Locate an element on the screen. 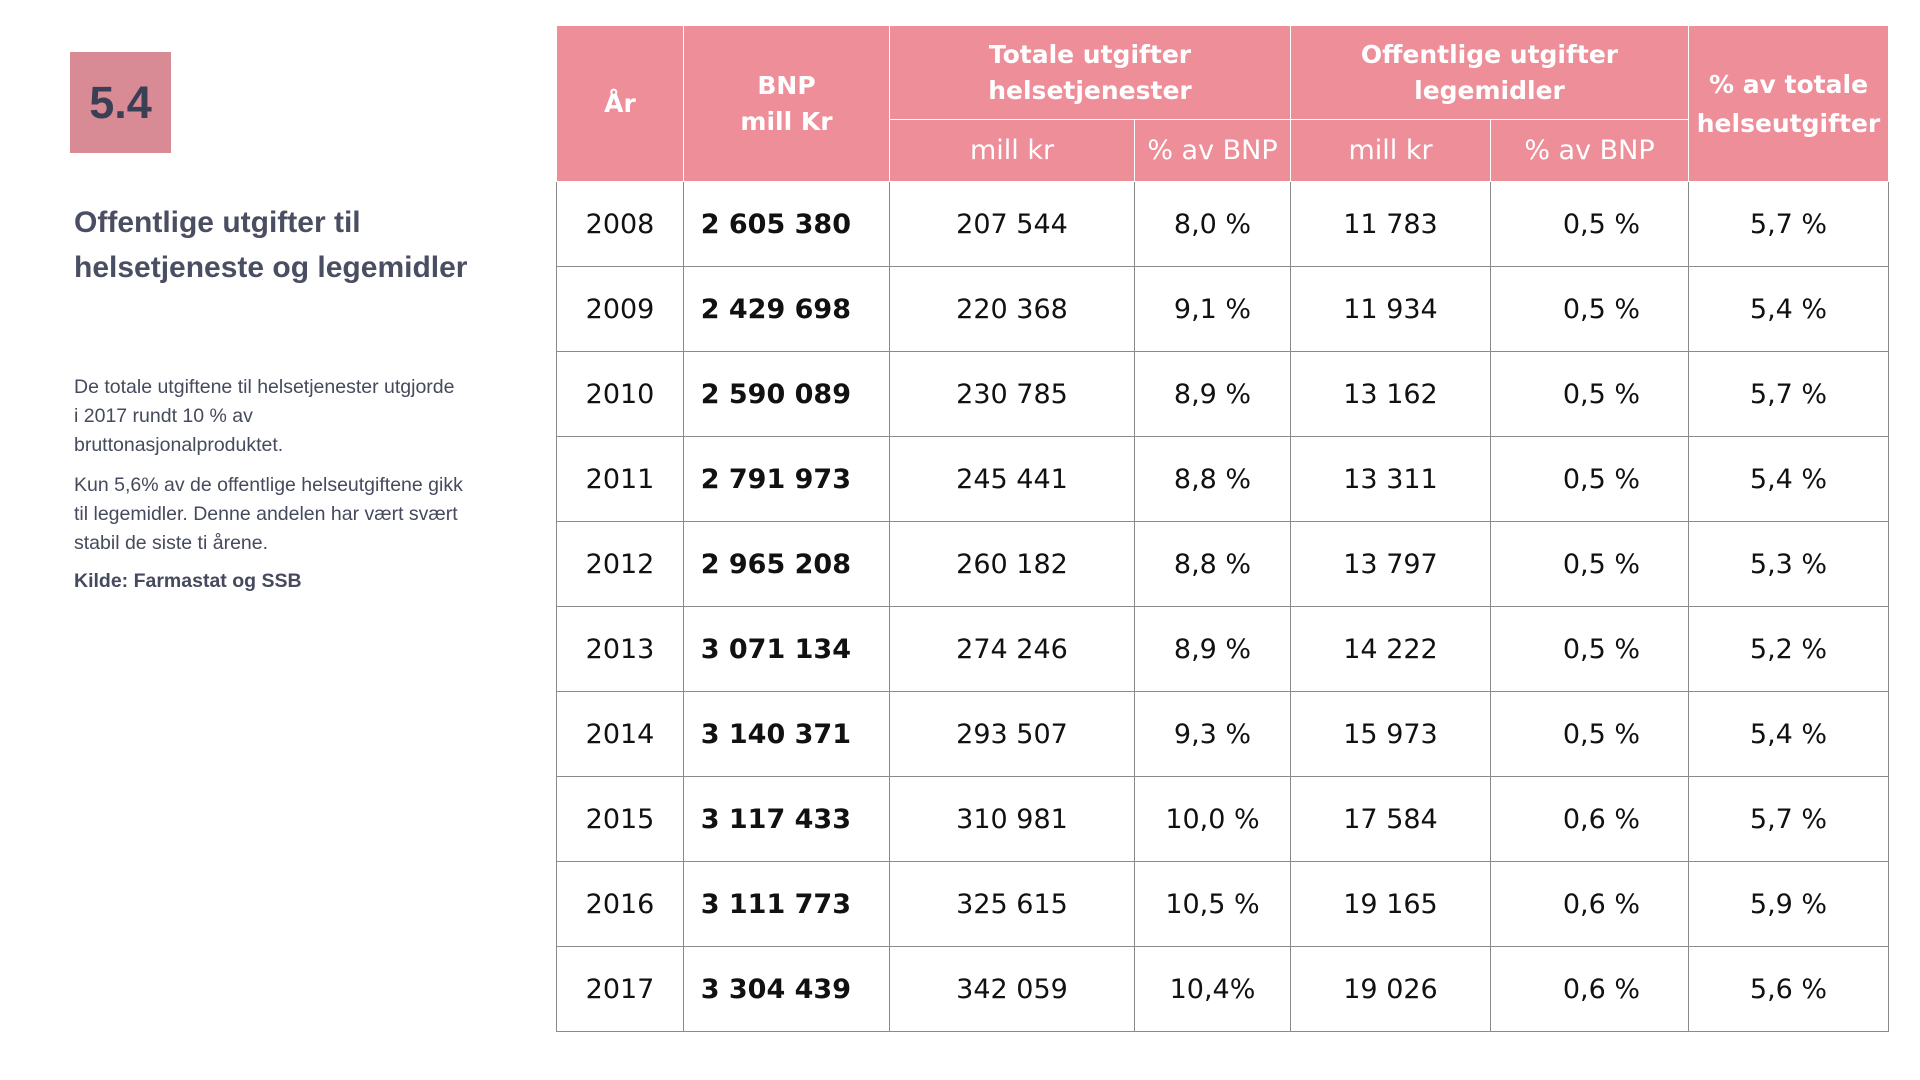 This screenshot has height=1080, width=1920. cell-public-mill-kr: 13 162 is located at coordinates (1390, 394).